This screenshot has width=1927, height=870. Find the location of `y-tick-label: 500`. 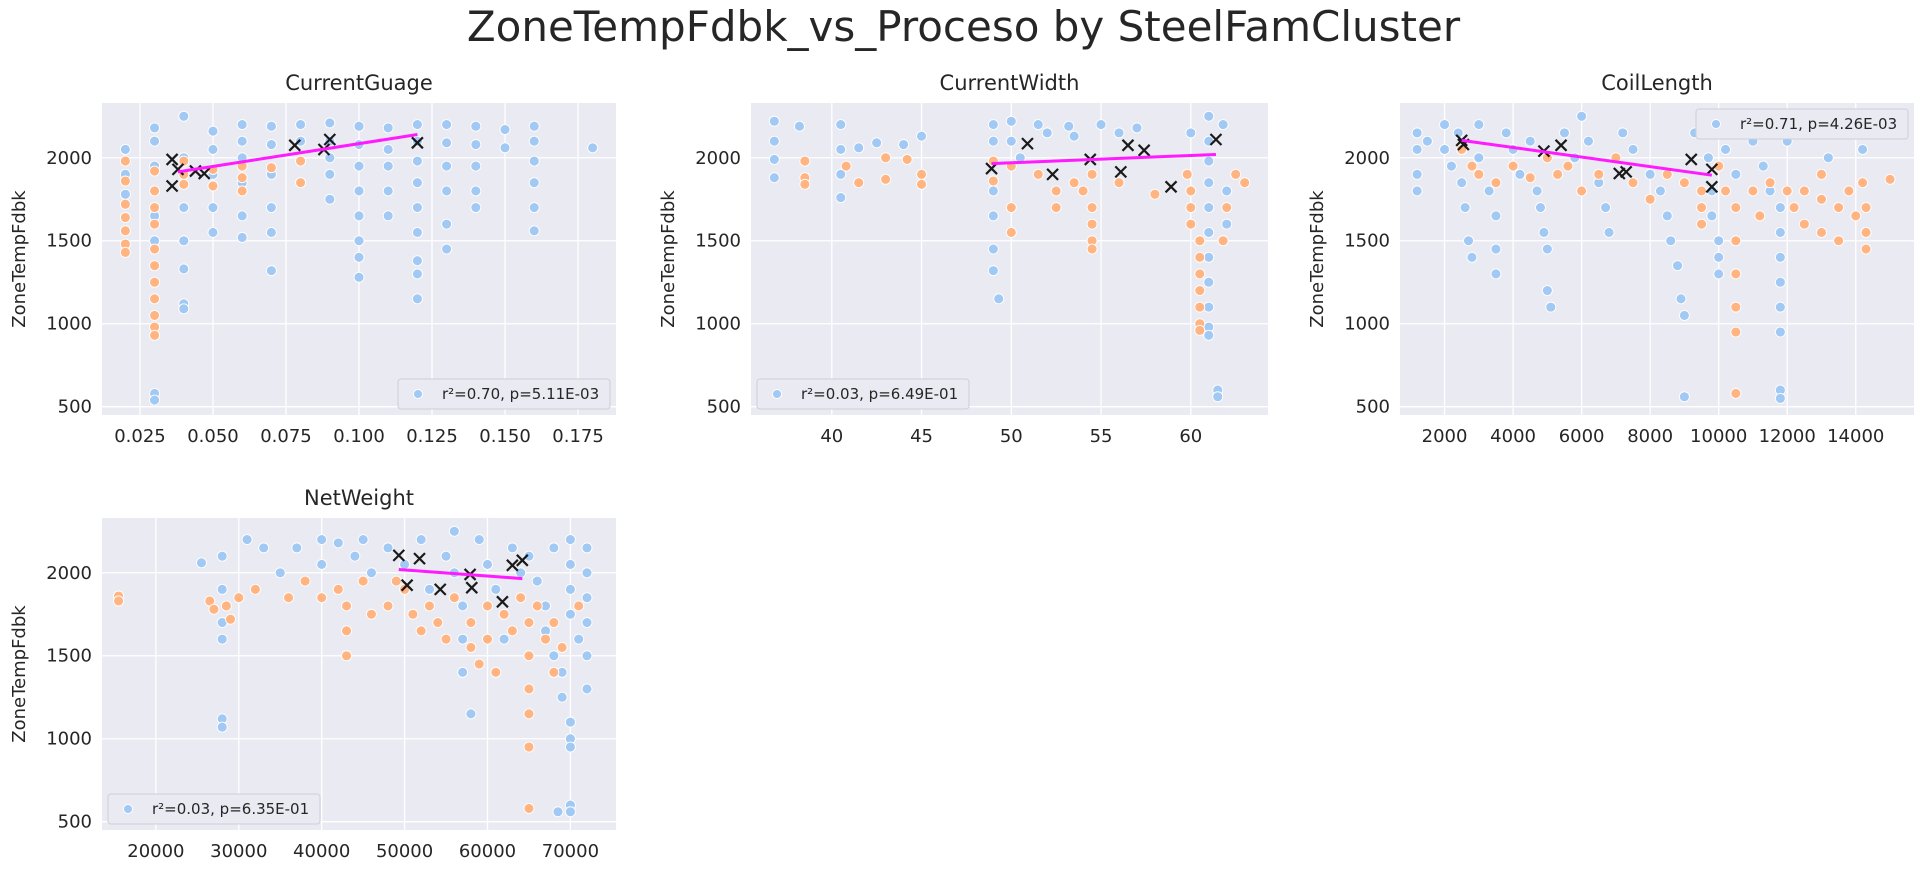

y-tick-label: 500 is located at coordinates (75, 407).